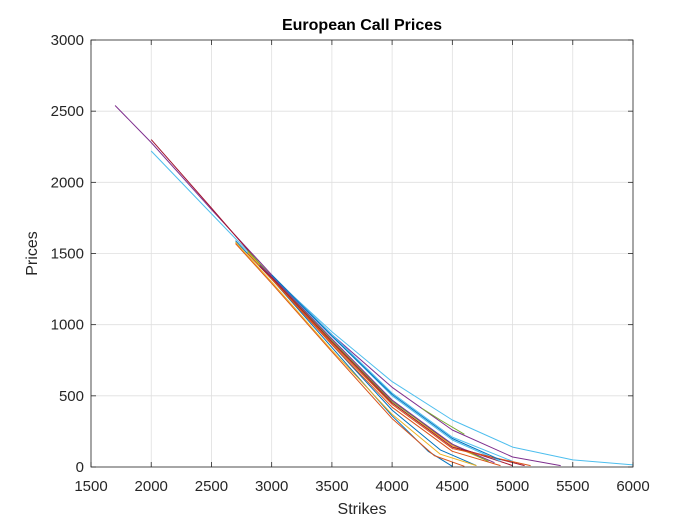 The width and height of the screenshot is (700, 525). What do you see at coordinates (452, 486) in the screenshot?
I see `x-tick-label: 4500` at bounding box center [452, 486].